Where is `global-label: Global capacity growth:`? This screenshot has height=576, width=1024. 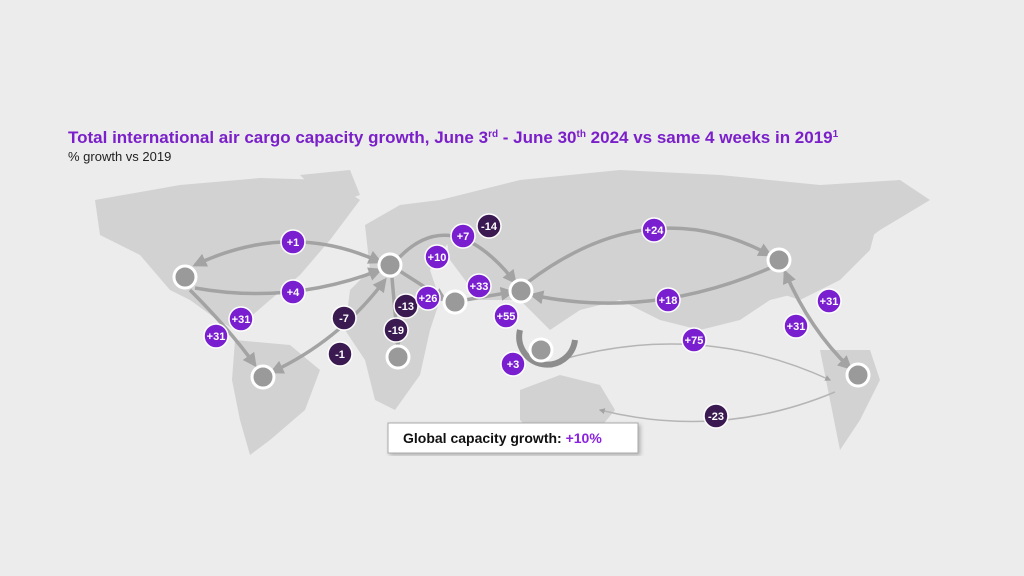 global-label: Global capacity growth: is located at coordinates (484, 438).